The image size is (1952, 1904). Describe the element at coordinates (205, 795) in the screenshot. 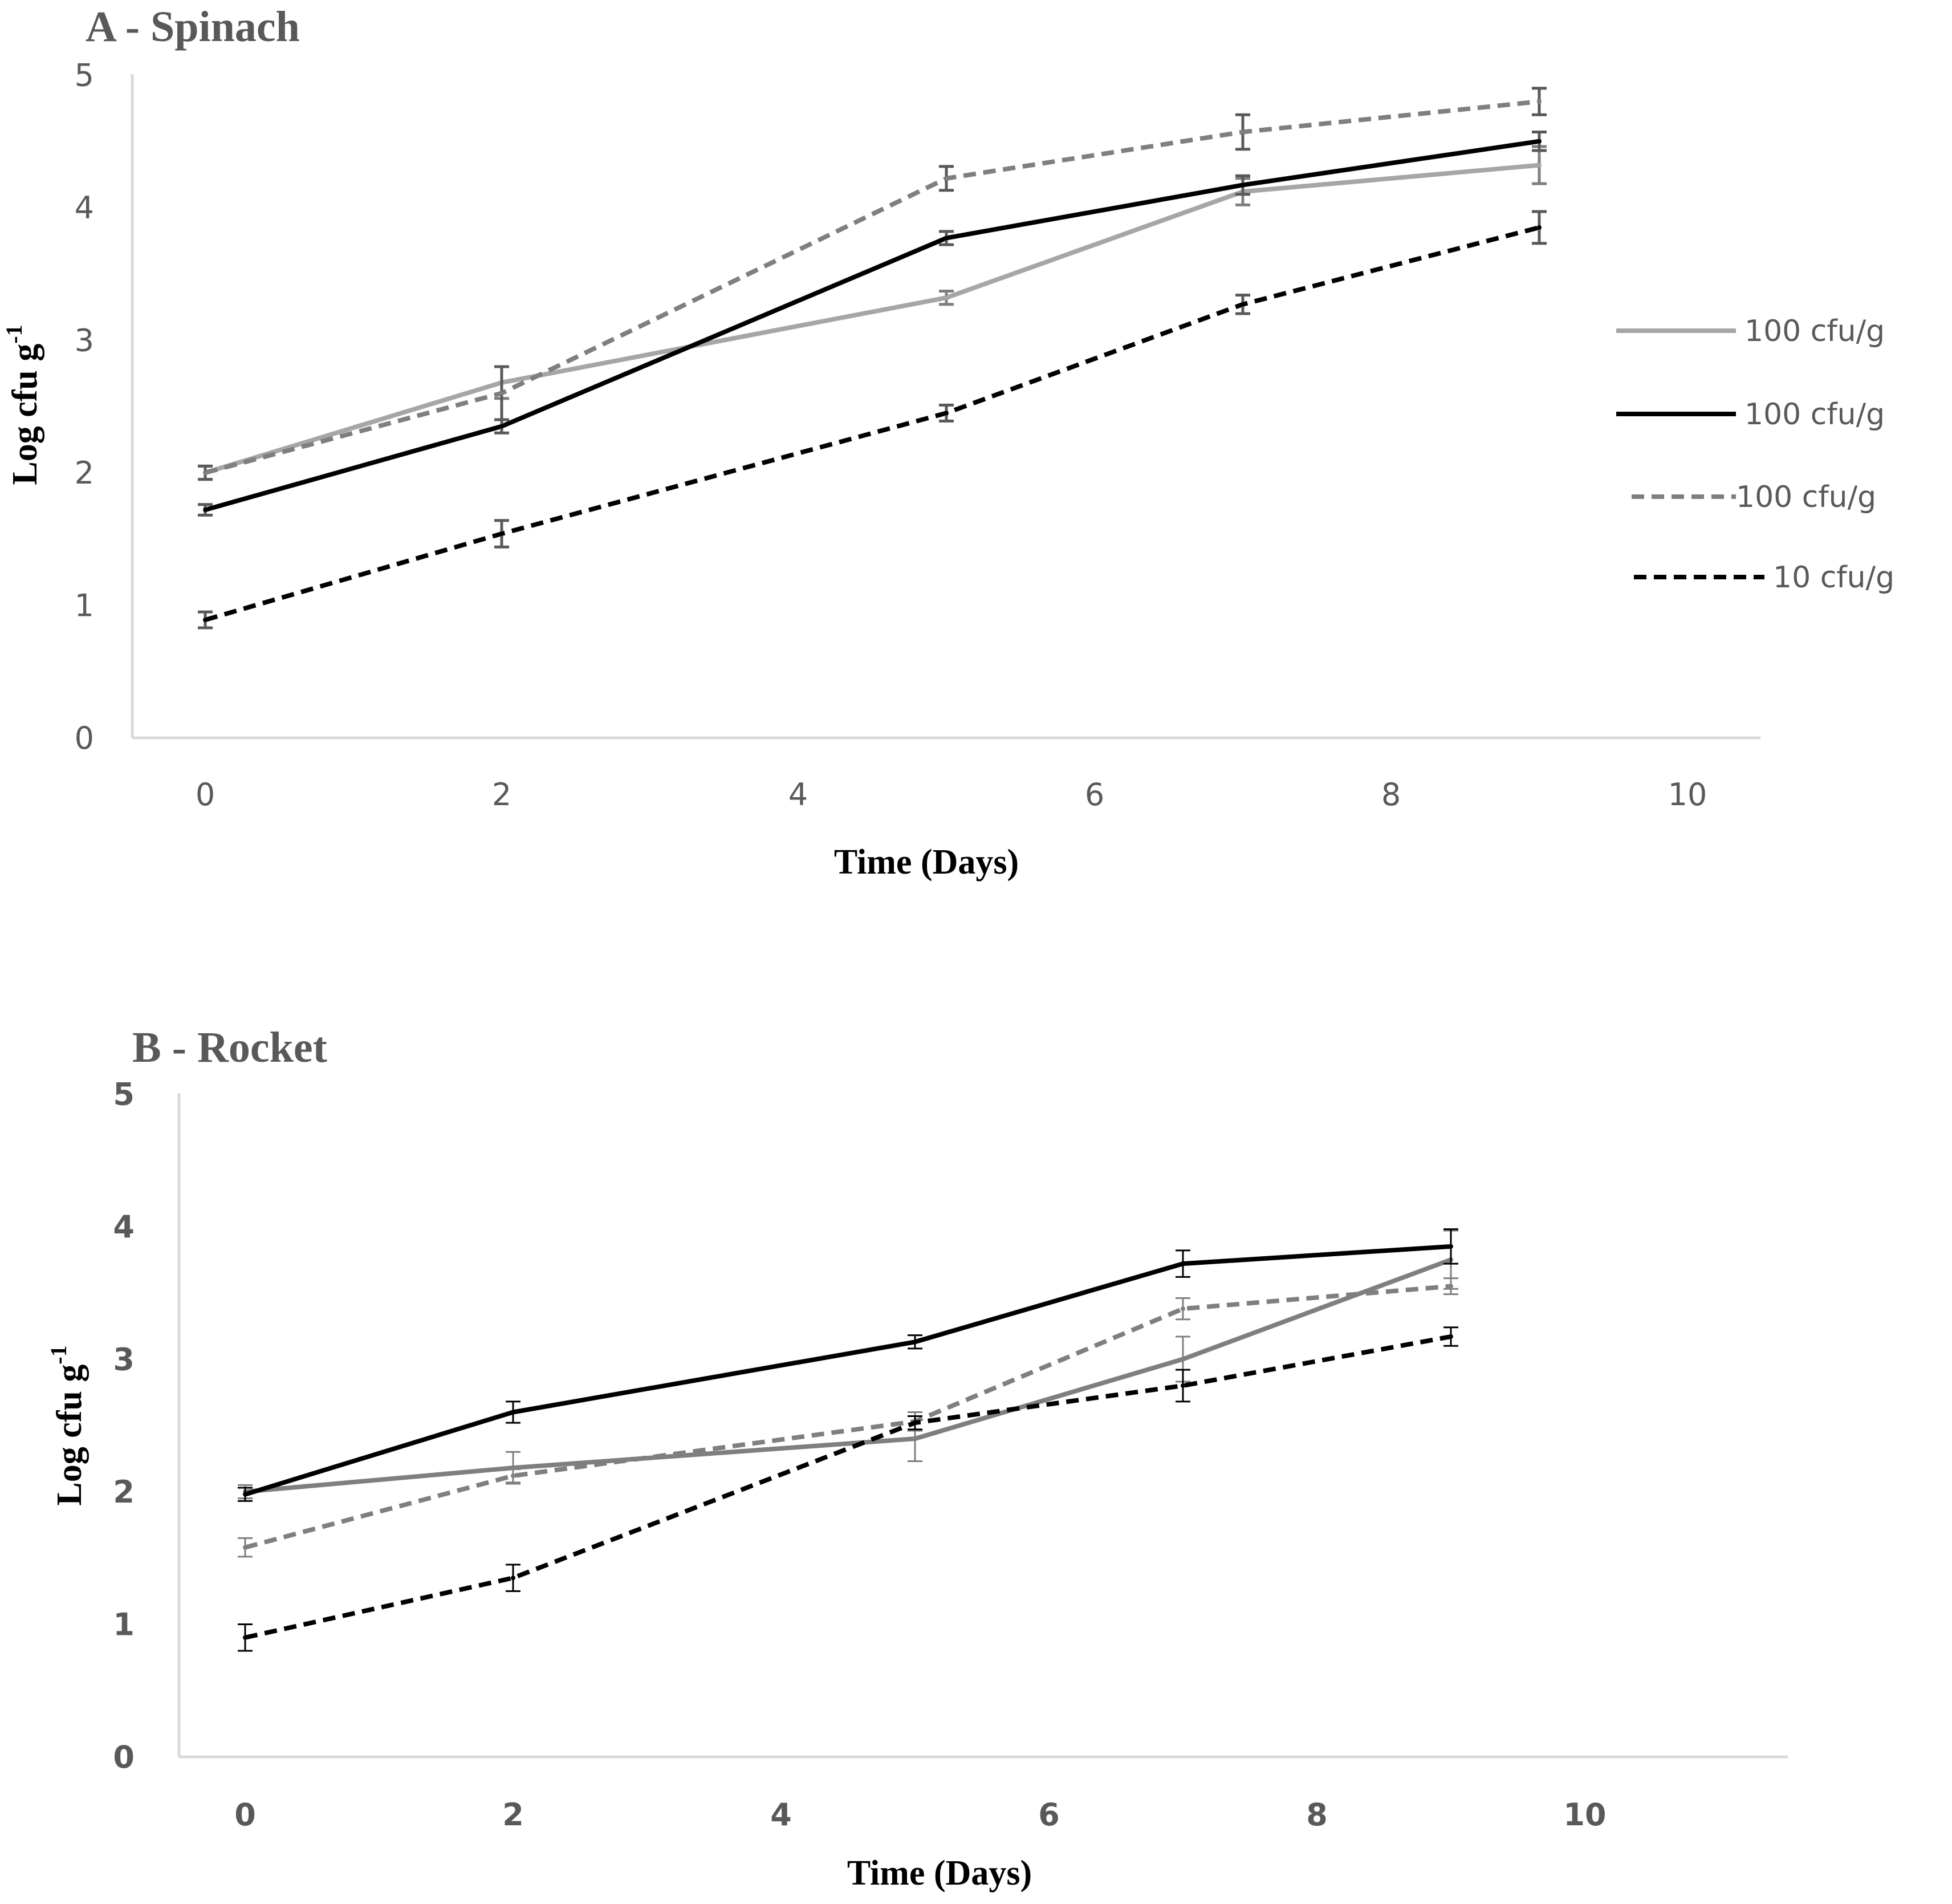

I see `x-tick-label: 0` at that location.